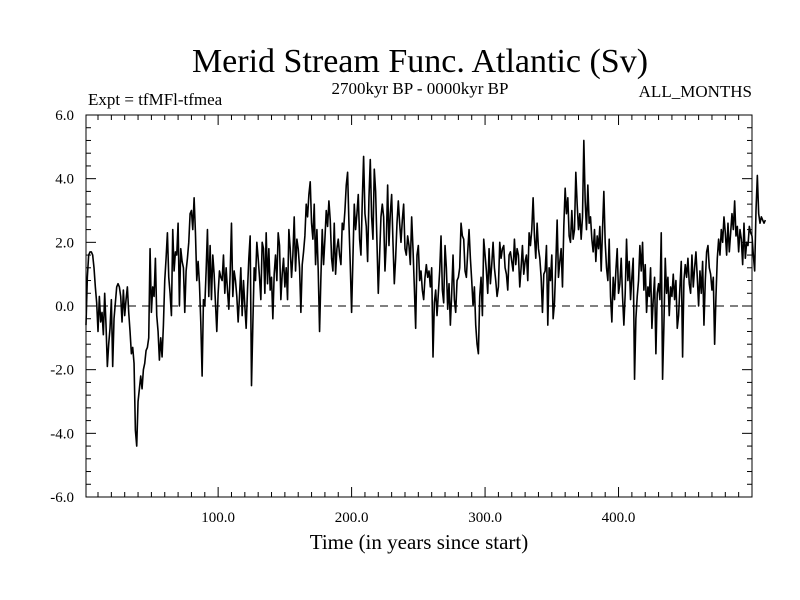 This screenshot has height=600, width=800. What do you see at coordinates (64, 116) in the screenshot?
I see `y-tick-label: 6.0` at bounding box center [64, 116].